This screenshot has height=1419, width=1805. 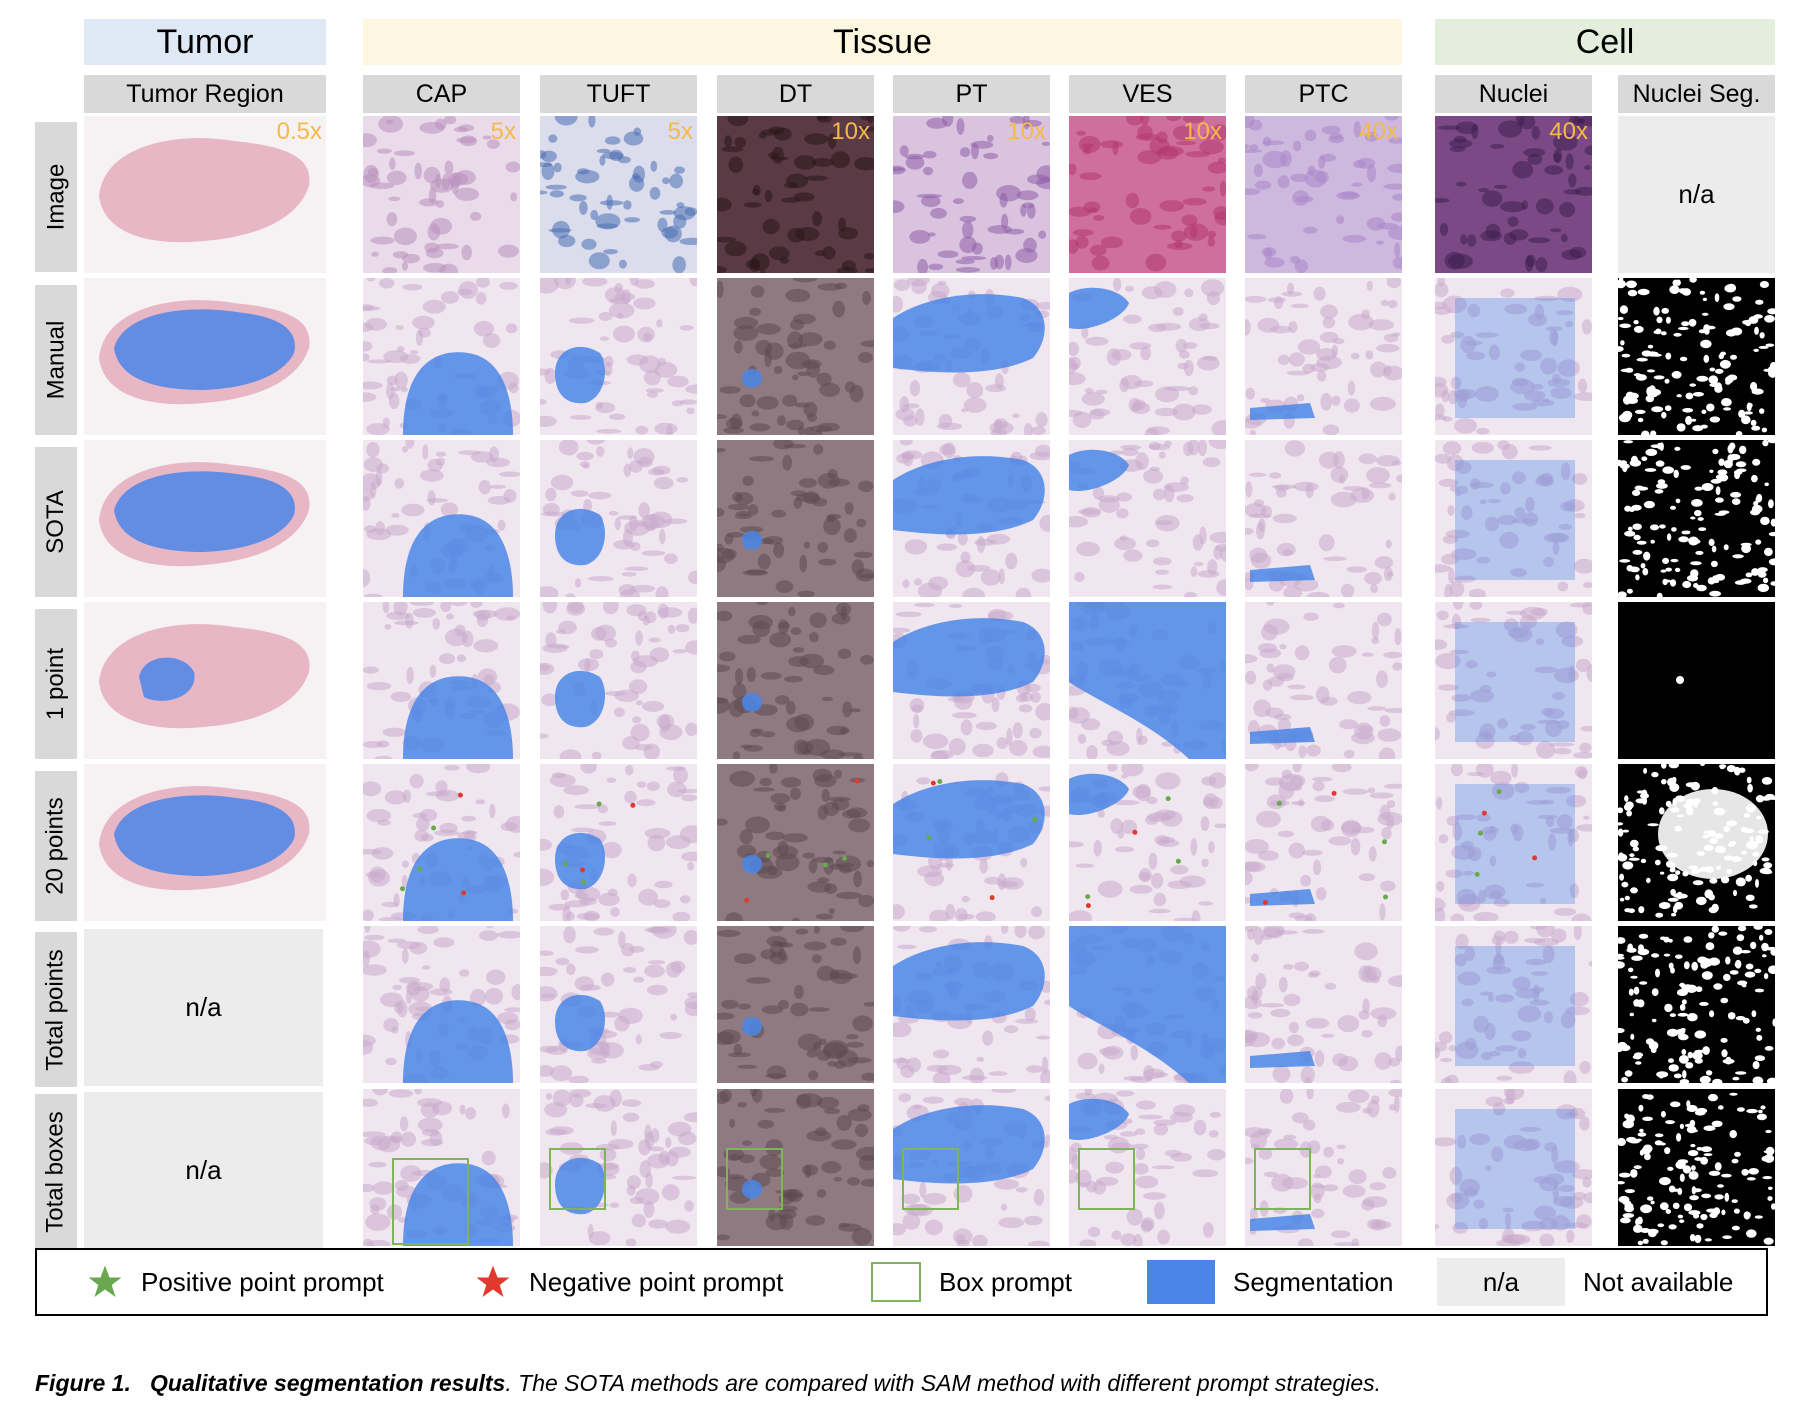 What do you see at coordinates (1181, 1282) in the screenshot?
I see `segmentation-swatch` at bounding box center [1181, 1282].